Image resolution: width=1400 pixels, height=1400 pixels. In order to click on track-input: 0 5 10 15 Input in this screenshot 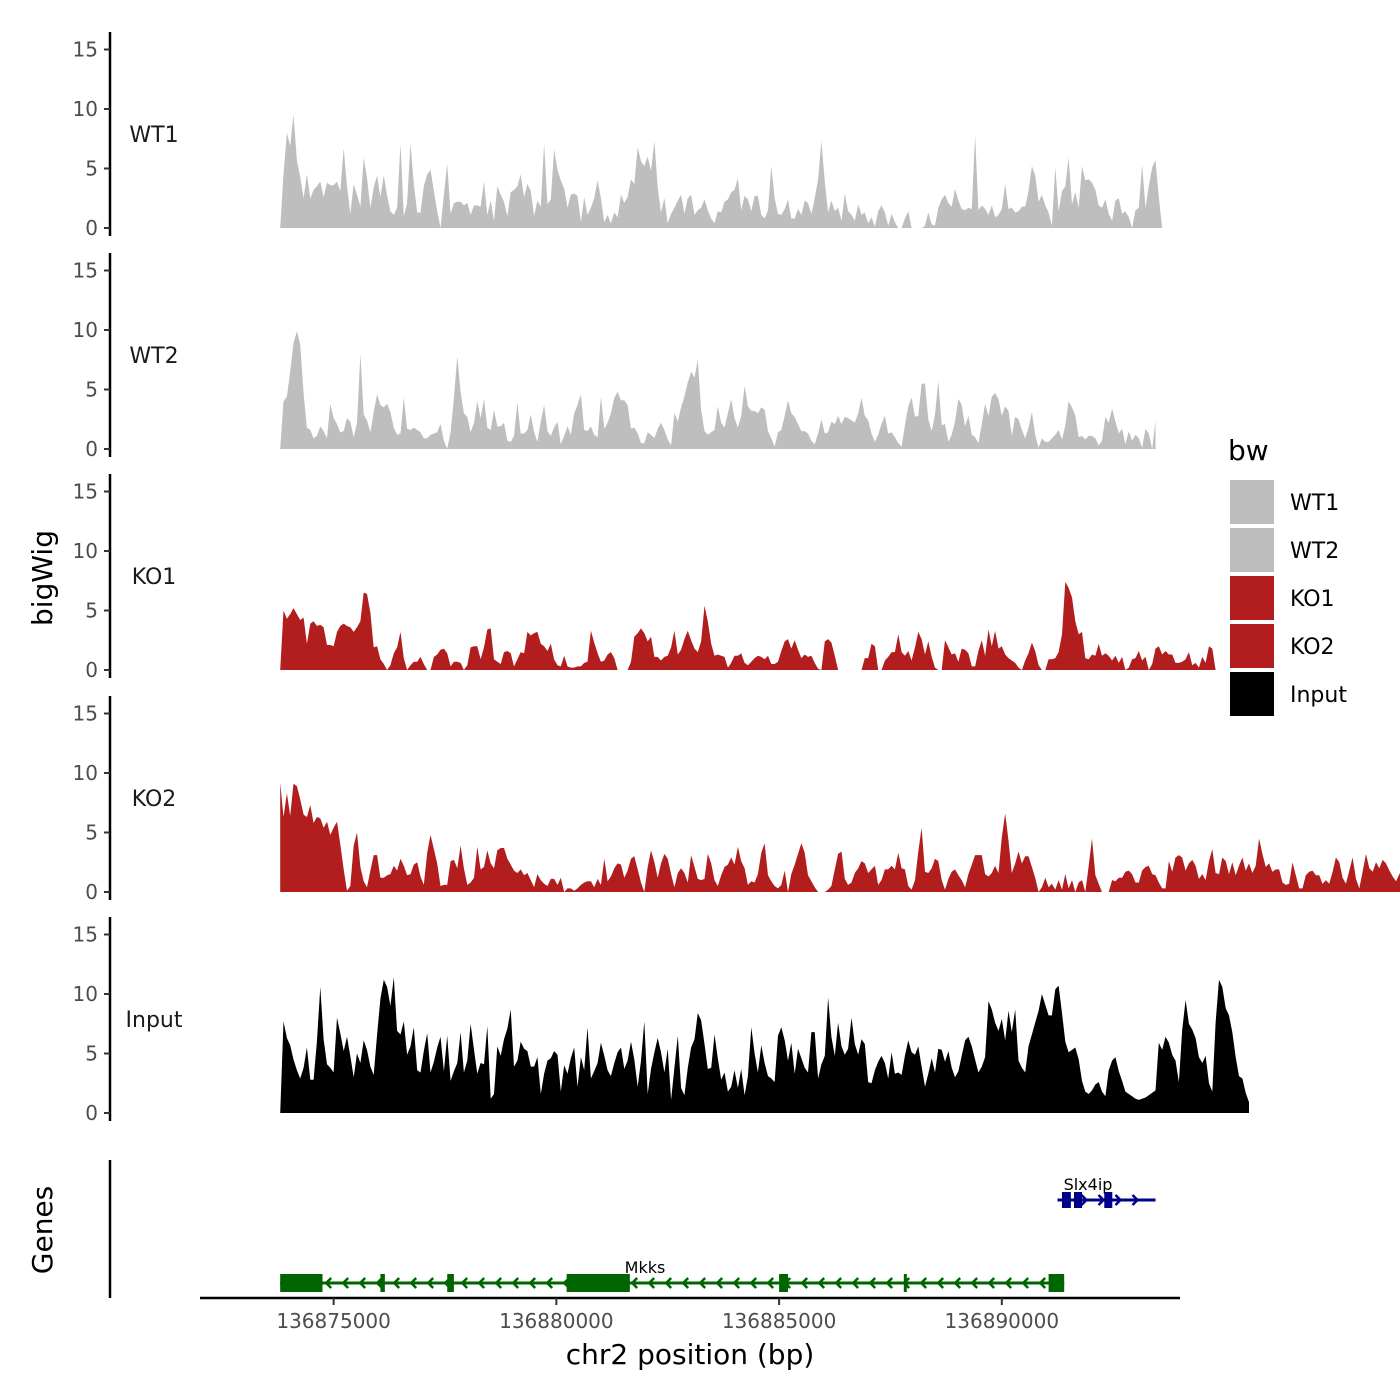, I will do `click(661, 1021)`.